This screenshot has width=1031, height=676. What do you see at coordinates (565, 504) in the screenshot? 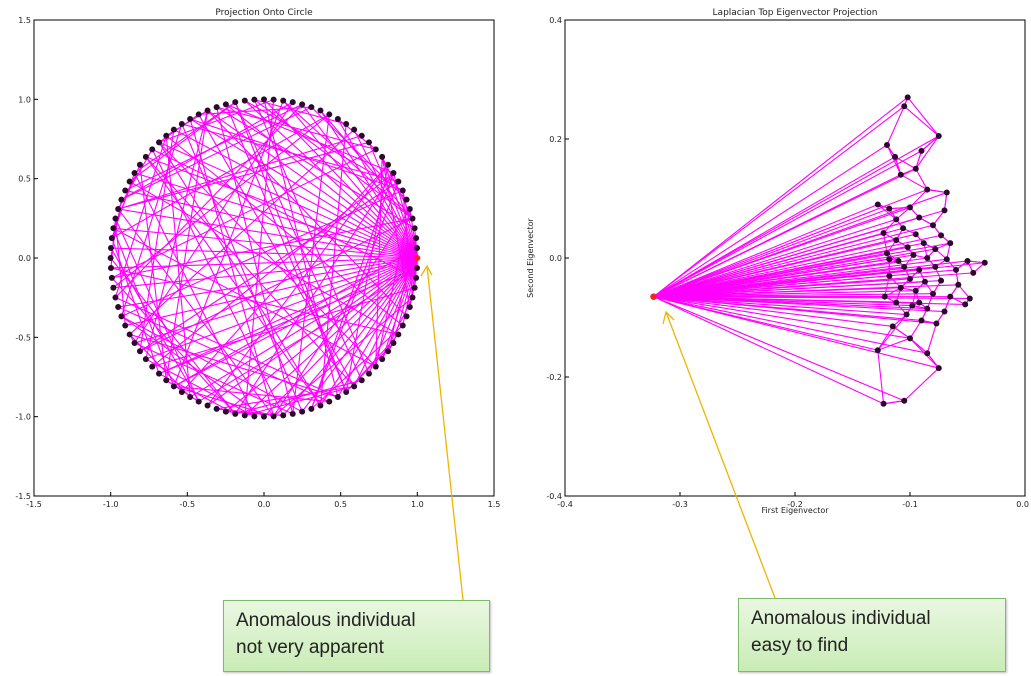
I see `x-tick-label: -0.4` at bounding box center [565, 504].